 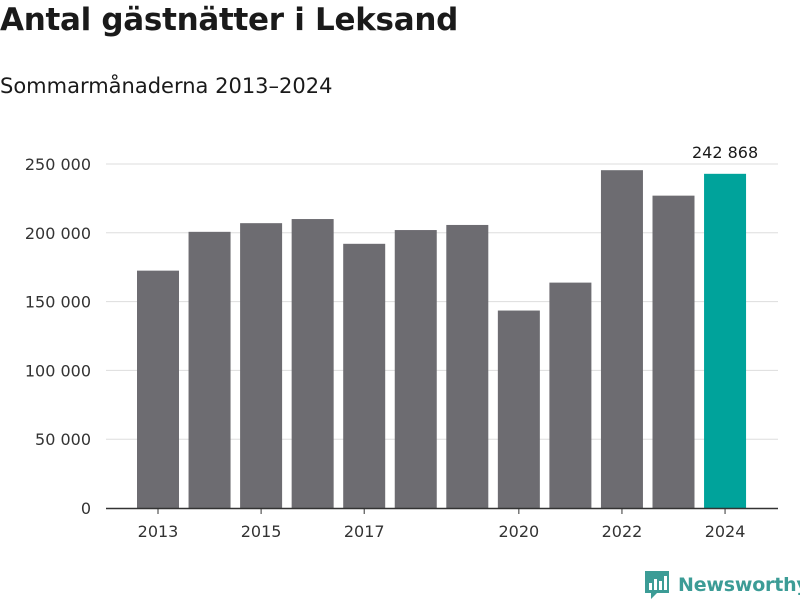 I want to click on chart-subtitle: Sommarmånaderna 2013–2024, so click(x=166, y=86).